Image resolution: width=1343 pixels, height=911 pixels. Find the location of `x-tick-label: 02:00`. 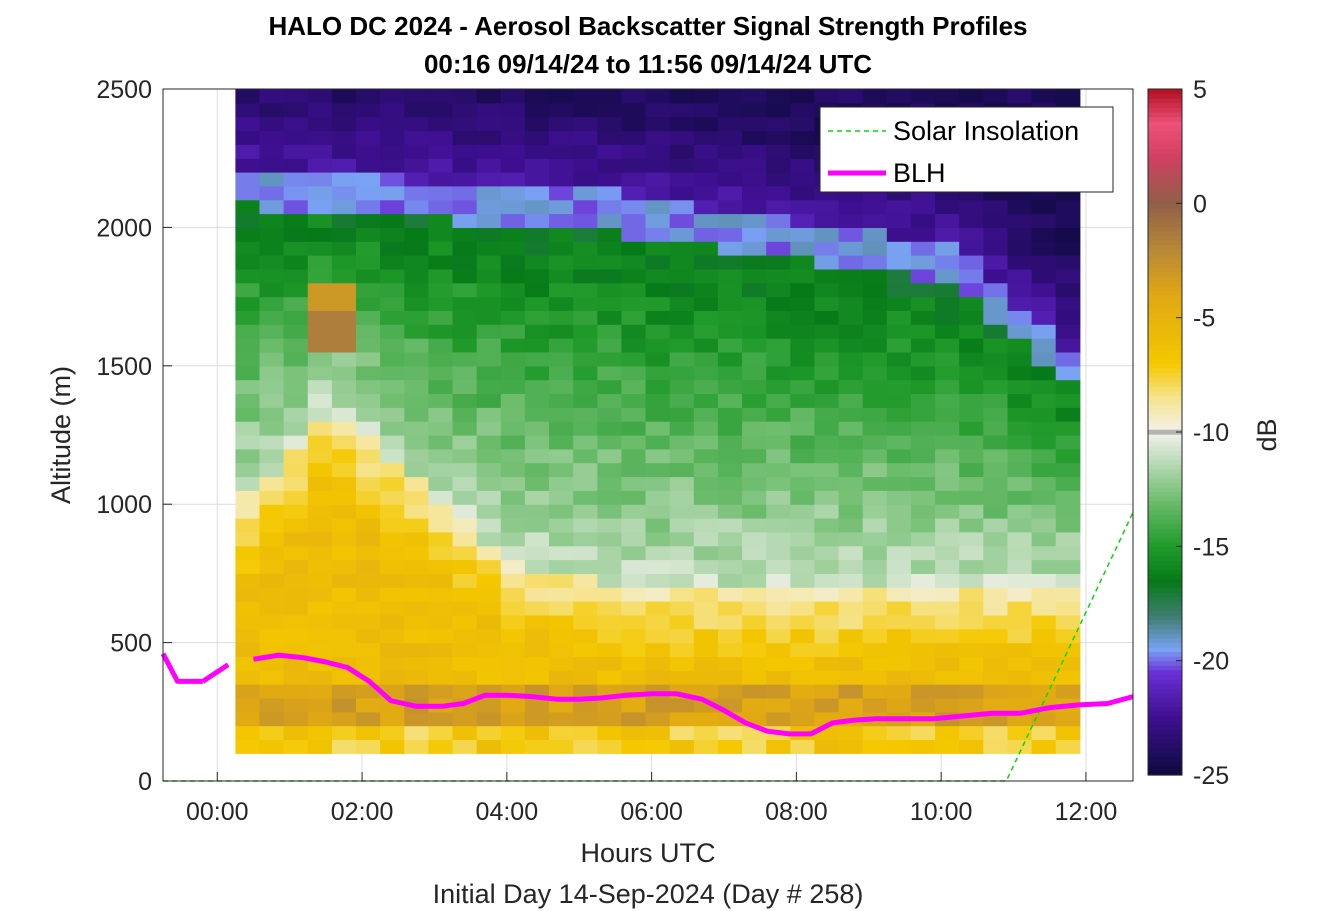

x-tick-label: 02:00 is located at coordinates (362, 812).